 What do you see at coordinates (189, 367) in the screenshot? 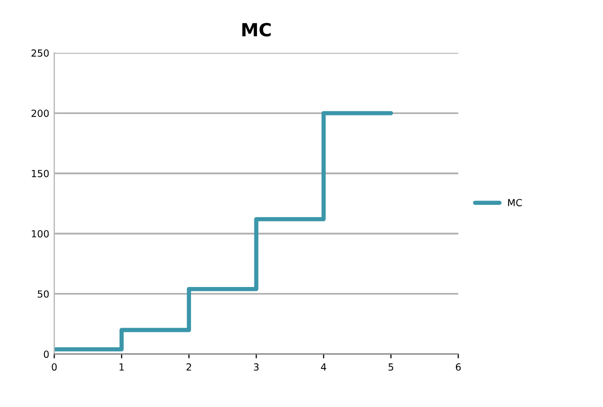
I see `x-tick-label: 2` at bounding box center [189, 367].